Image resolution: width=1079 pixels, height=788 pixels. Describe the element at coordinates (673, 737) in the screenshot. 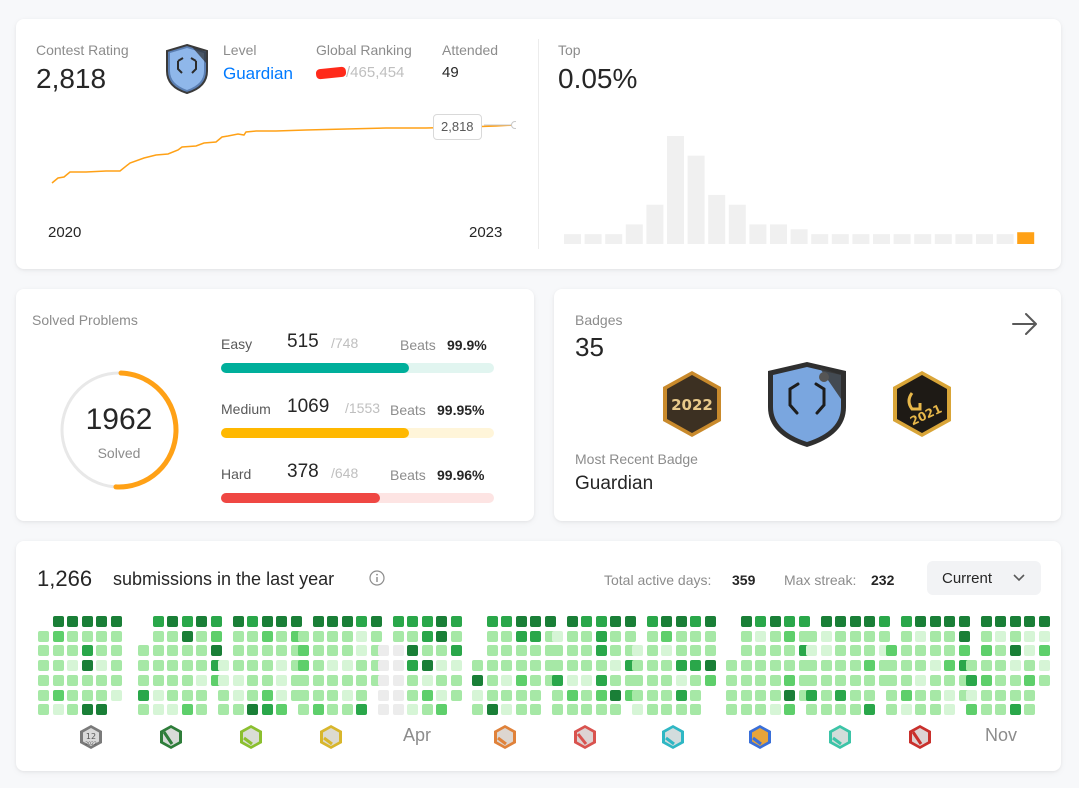

I see `aug-challenge-badge-icon` at that location.